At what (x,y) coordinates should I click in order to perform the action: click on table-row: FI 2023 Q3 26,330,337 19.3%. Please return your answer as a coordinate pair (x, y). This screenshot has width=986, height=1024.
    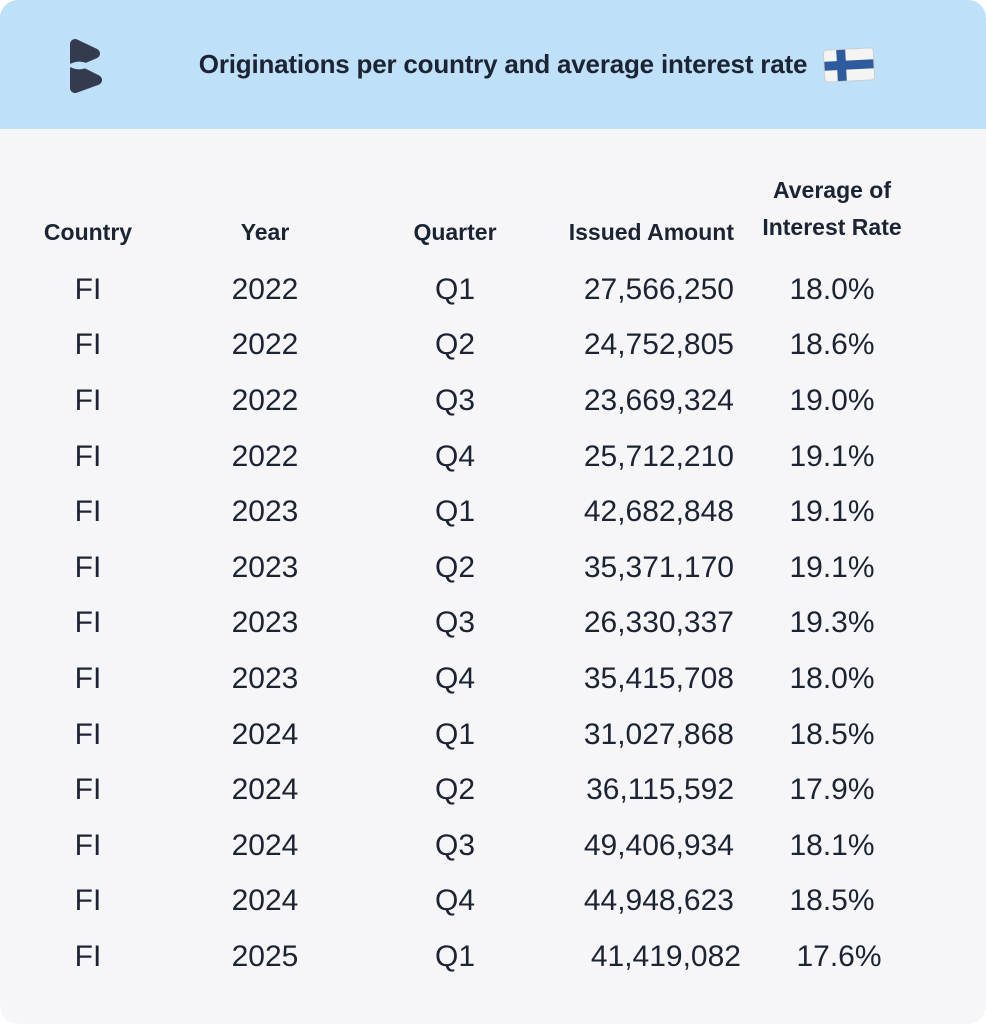
    Looking at the image, I should click on (493, 624).